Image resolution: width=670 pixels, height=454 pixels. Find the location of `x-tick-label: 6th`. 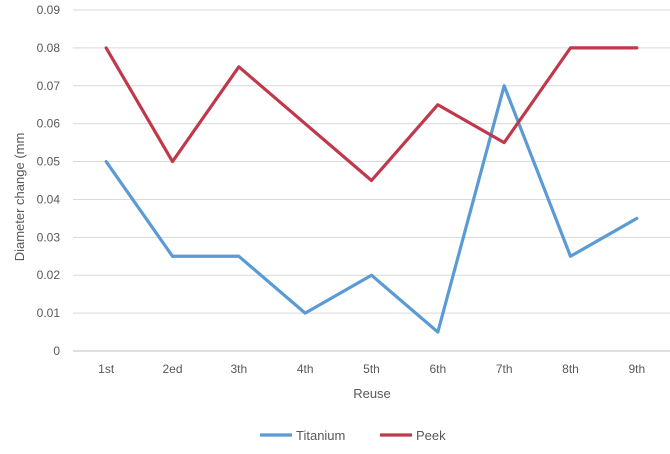

x-tick-label: 6th is located at coordinates (437, 369).